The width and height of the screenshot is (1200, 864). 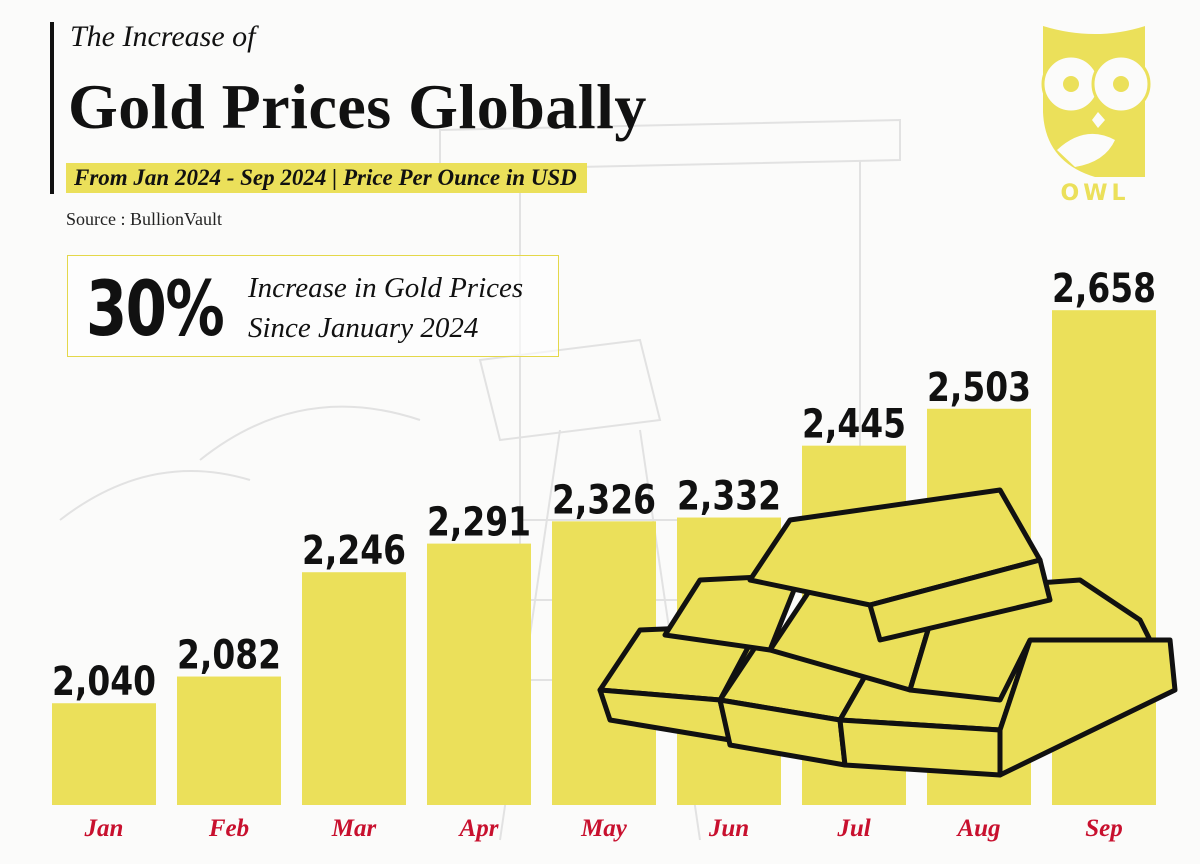 What do you see at coordinates (604, 828) in the screenshot?
I see `month-label: May` at bounding box center [604, 828].